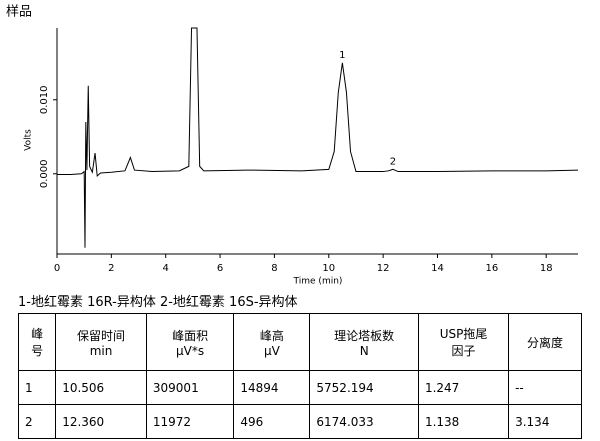 Image resolution: width=600 pixels, height=441 pixels. Describe the element at coordinates (364, 335) in the screenshot. I see `header-text: 理论塔板数` at that location.